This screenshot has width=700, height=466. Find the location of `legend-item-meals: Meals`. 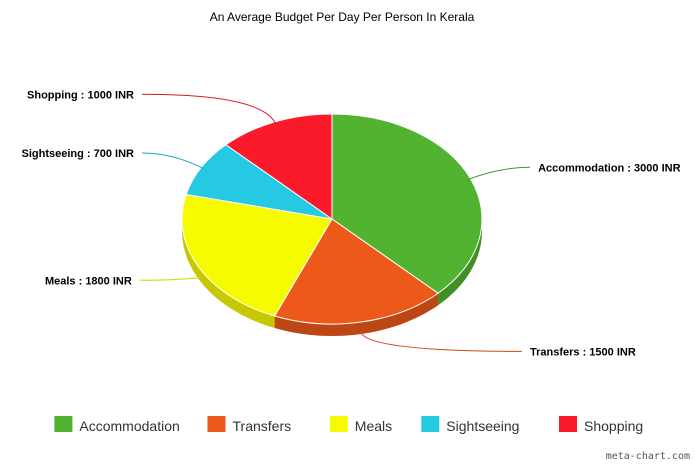

legend-item-meals: Meals is located at coordinates (360, 425).